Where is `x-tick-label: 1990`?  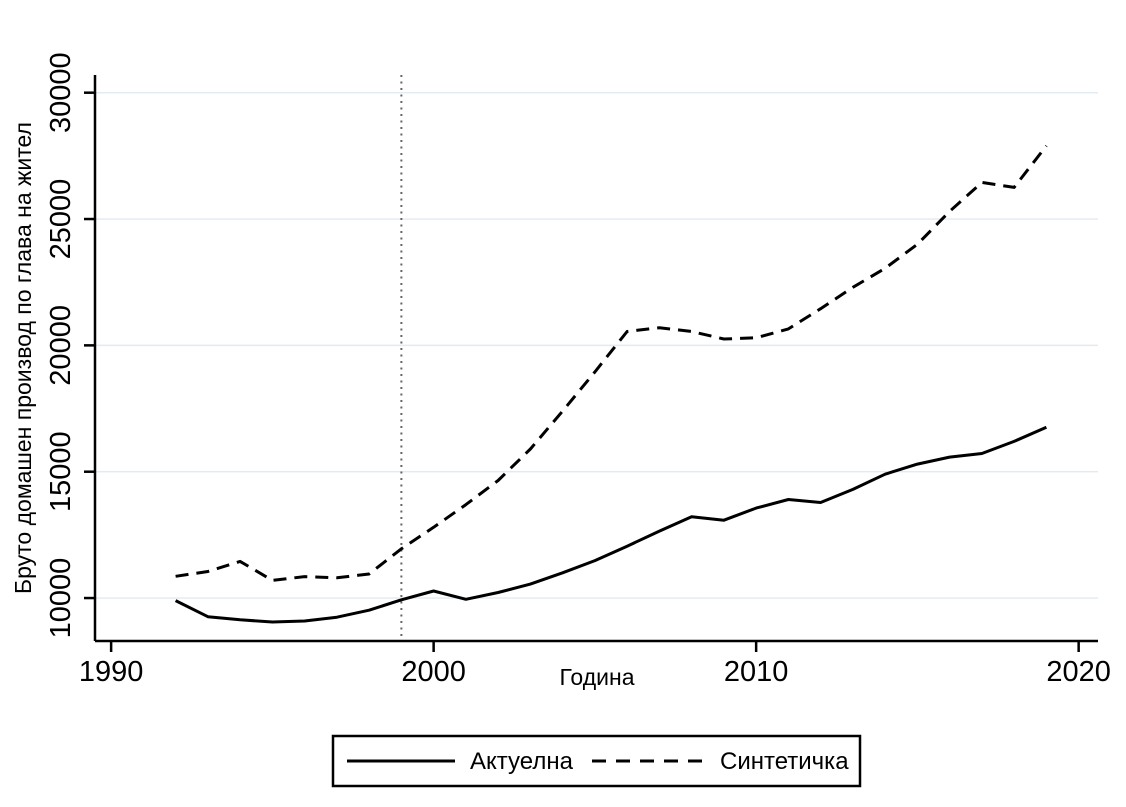
x-tick-label: 1990 is located at coordinates (111, 672).